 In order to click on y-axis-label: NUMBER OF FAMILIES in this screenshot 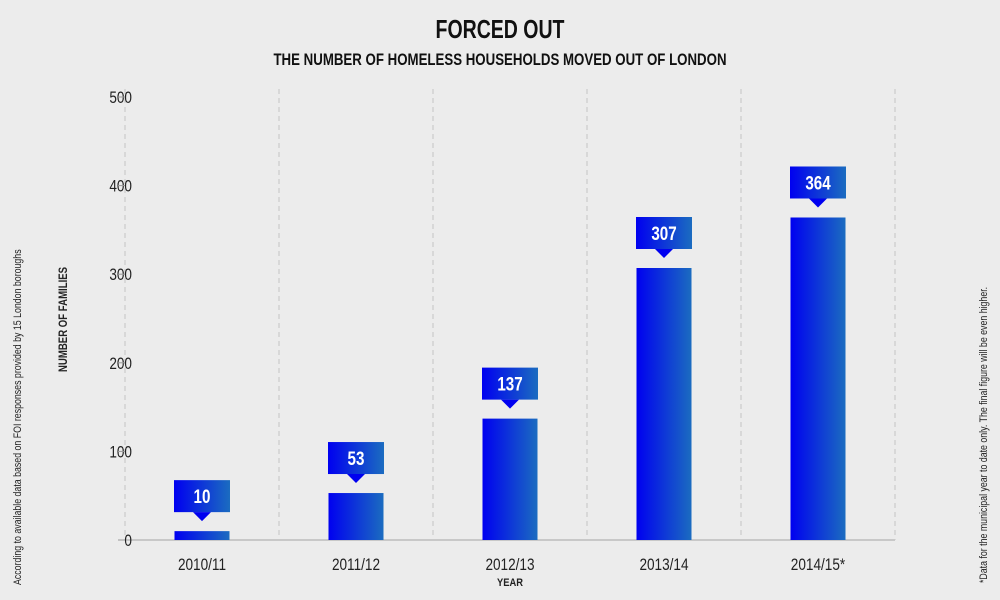, I will do `click(63, 319)`.